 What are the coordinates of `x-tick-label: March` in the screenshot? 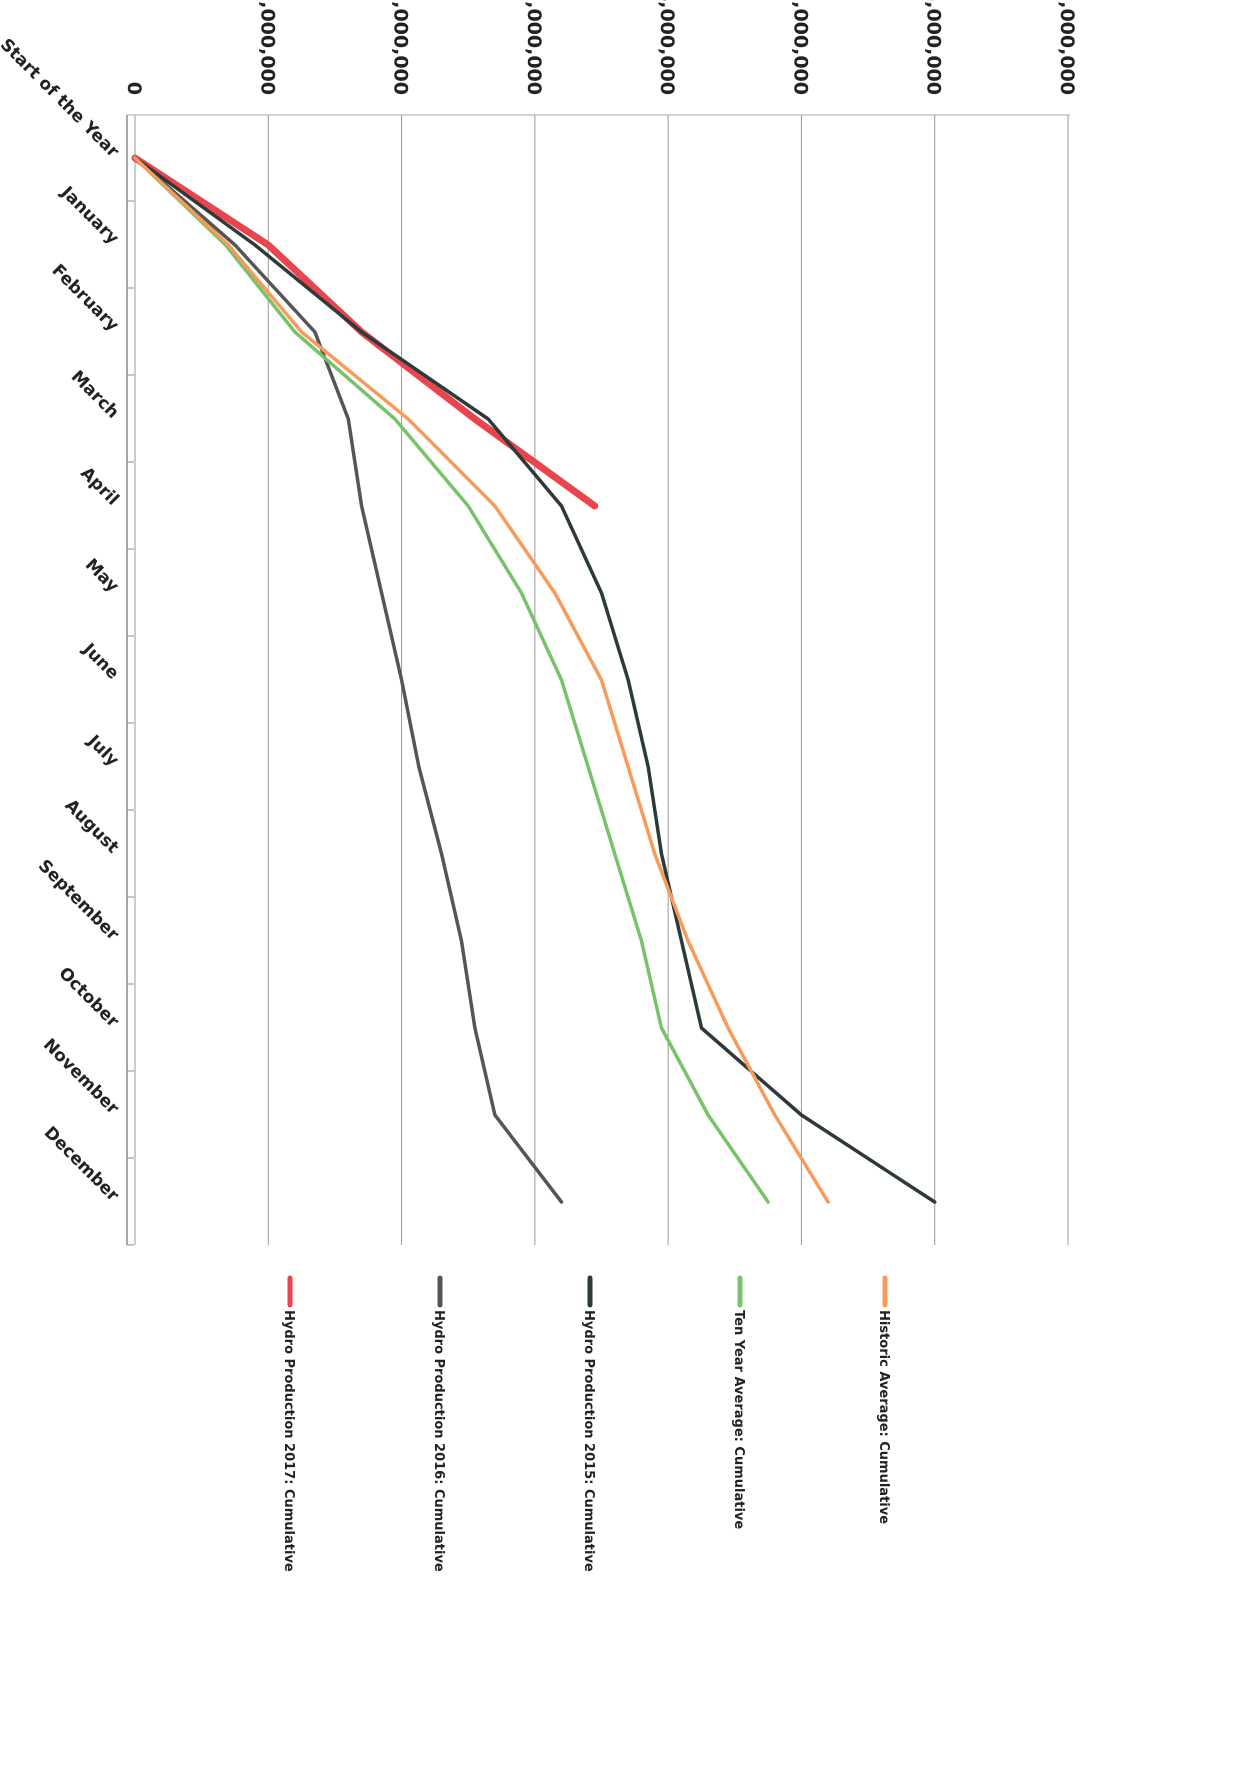 It's located at (95, 395).